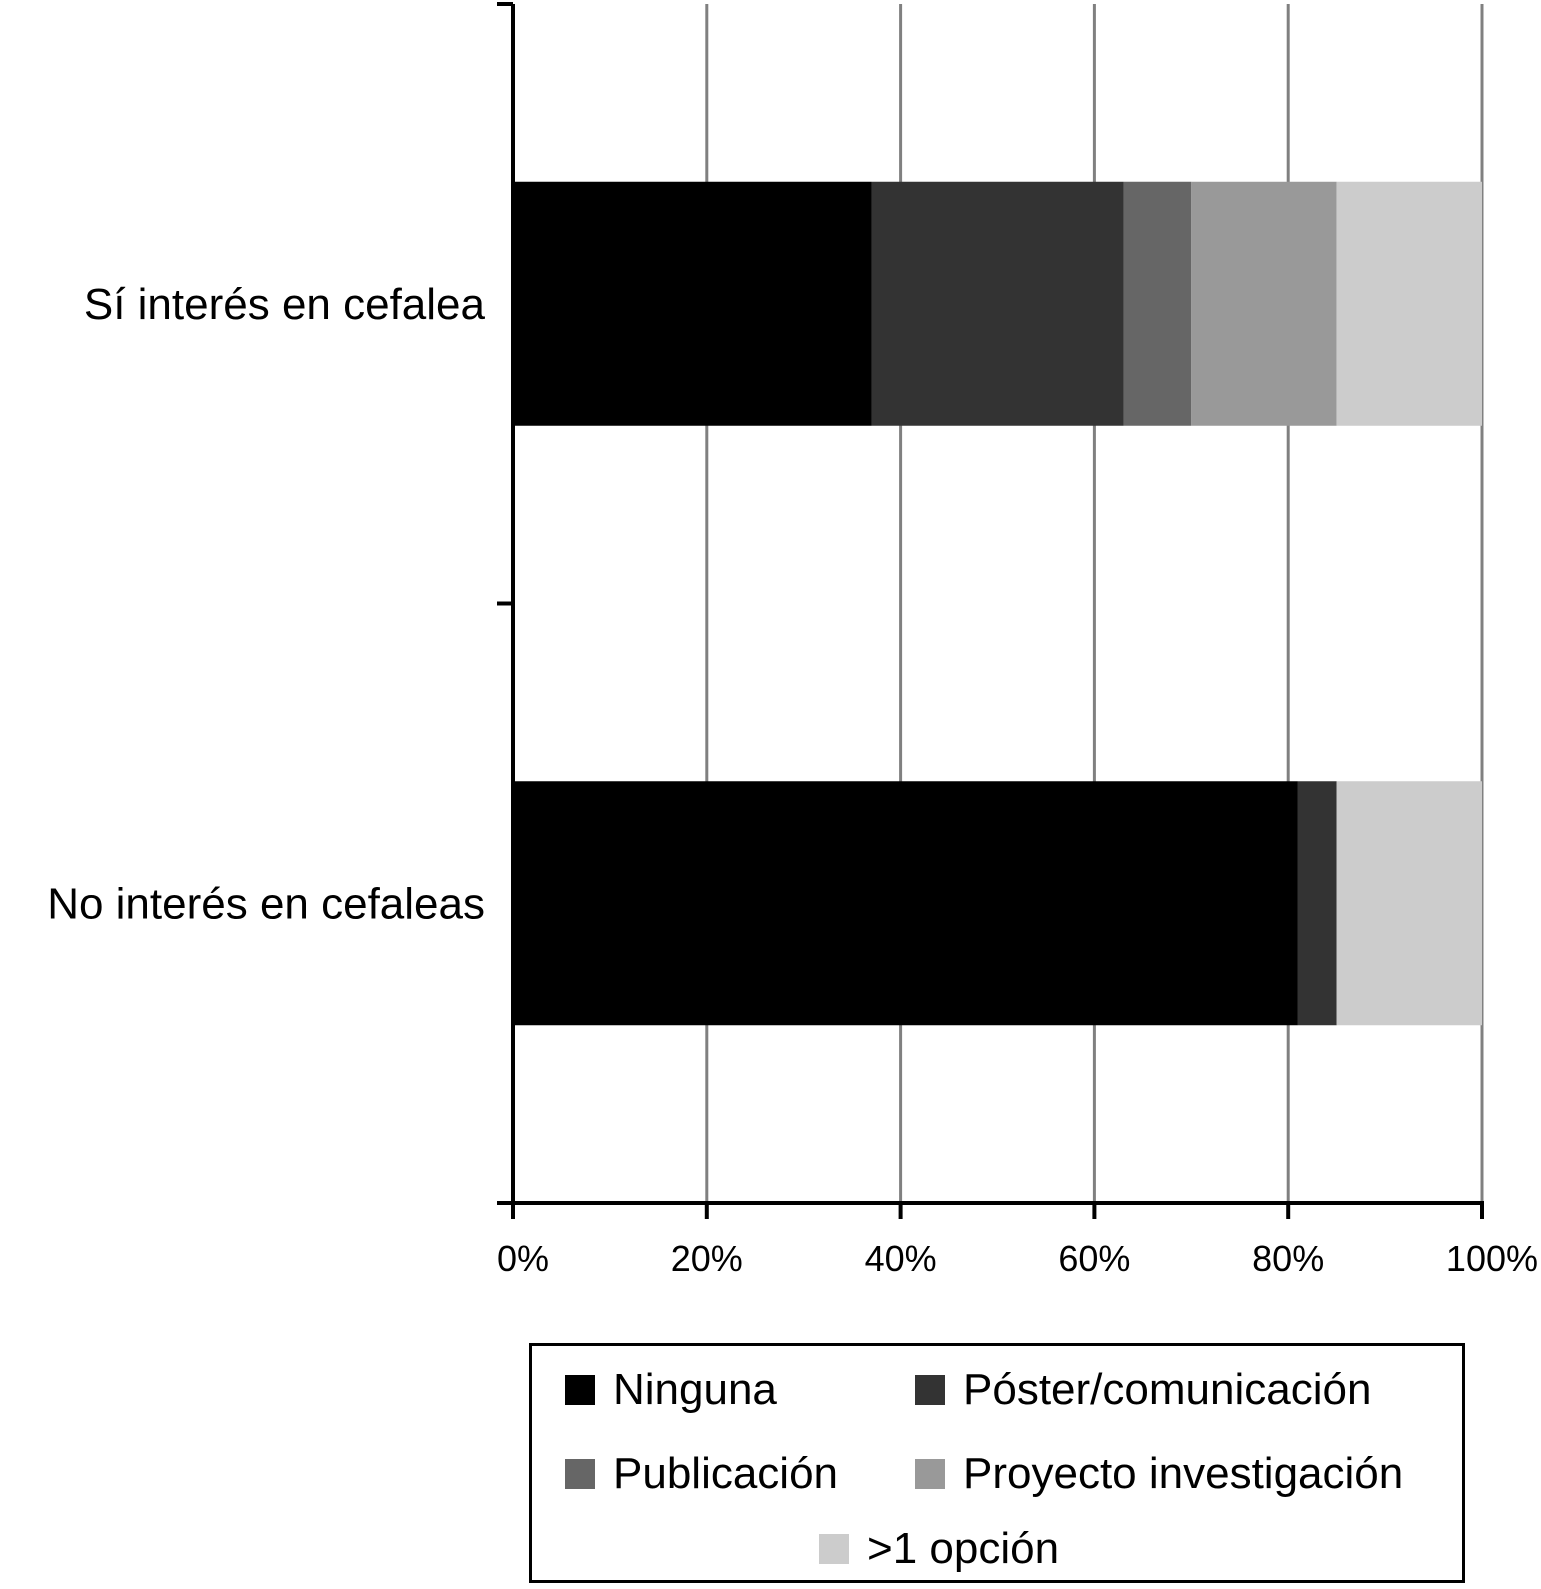 This screenshot has height=1589, width=1541. Describe the element at coordinates (1167, 1389) in the screenshot. I see `legend-label-poster: Póster/comunicación` at that location.